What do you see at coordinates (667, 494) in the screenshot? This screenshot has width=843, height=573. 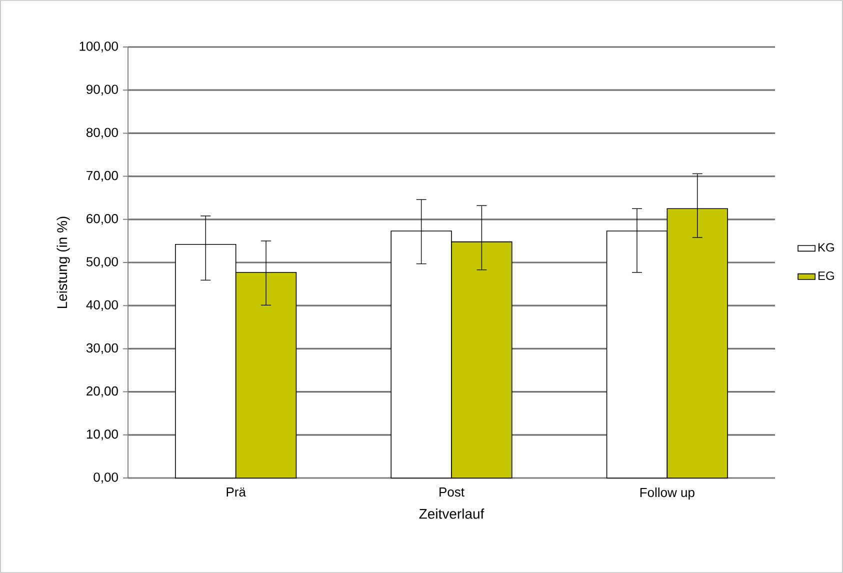 I see `x-tick-label: Follow up` at bounding box center [667, 494].